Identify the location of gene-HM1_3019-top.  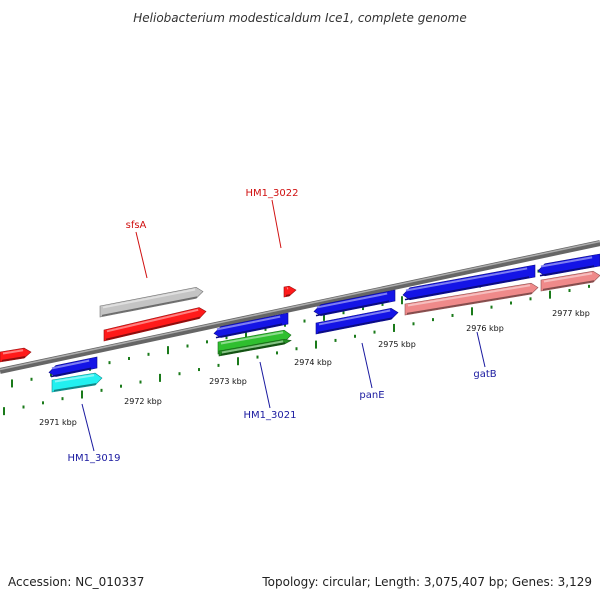
(73, 367).